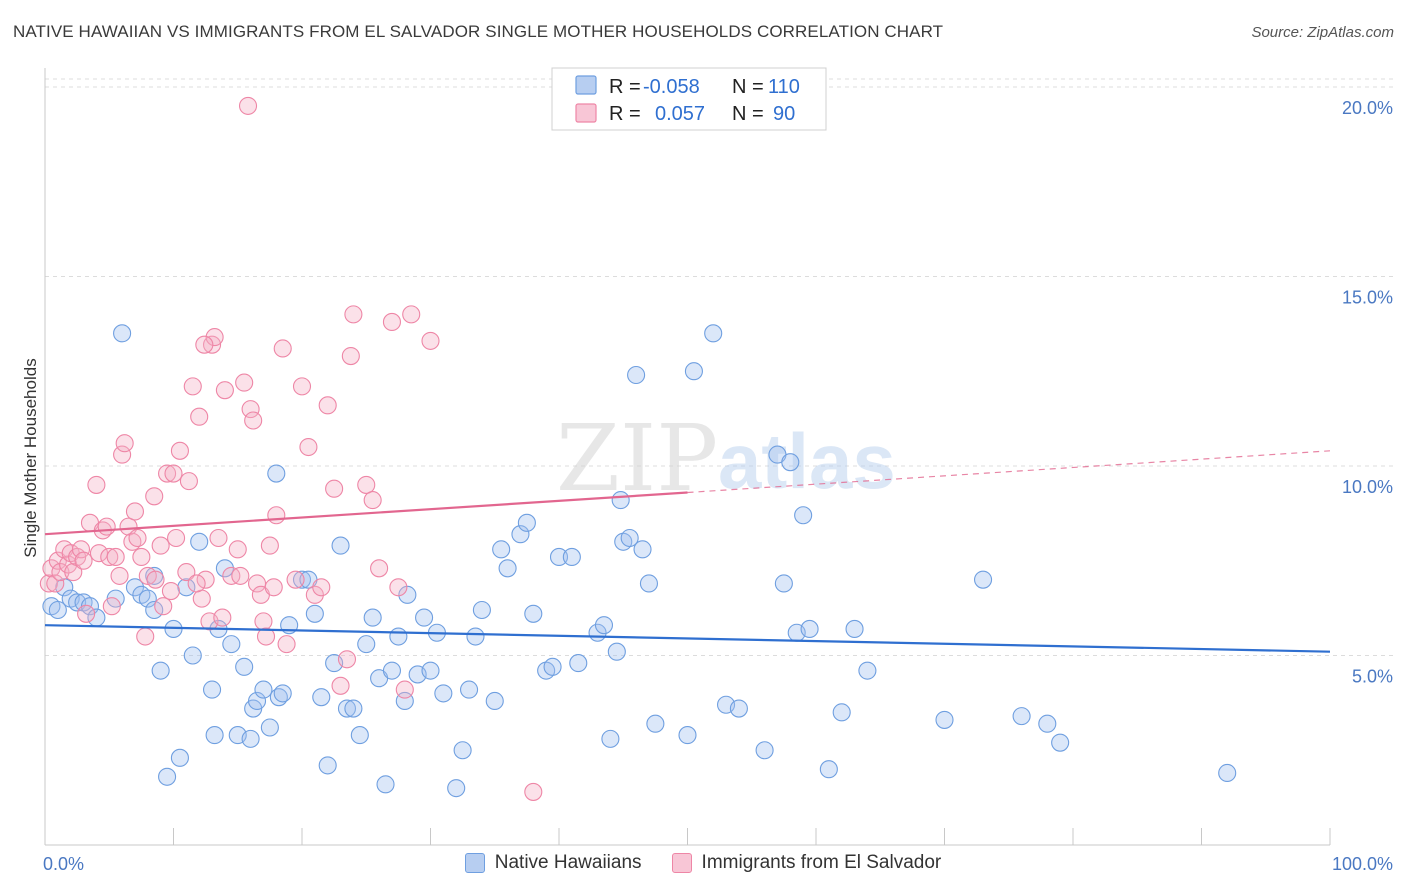 The width and height of the screenshot is (1406, 892). Describe the element at coordinates (637, 458) in the screenshot. I see `watermark-zip: ZIP` at that location.